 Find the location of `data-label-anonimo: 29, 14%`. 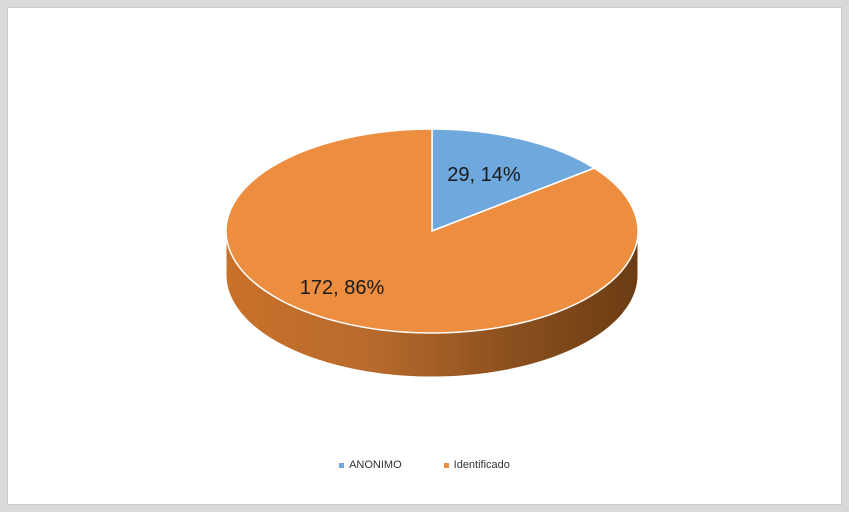

data-label-anonimo: 29, 14% is located at coordinates (484, 175).